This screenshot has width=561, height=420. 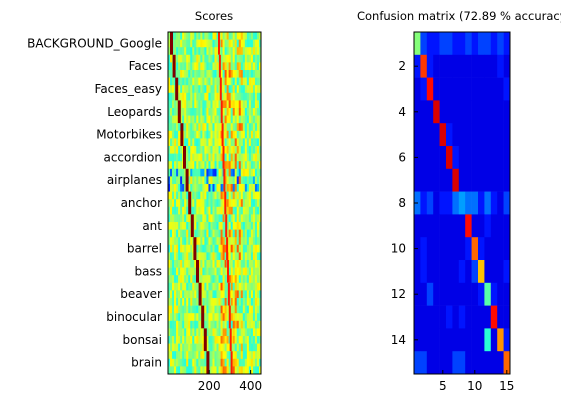 I want to click on scores-y-tick-label: Motorbikes, so click(x=129, y=135).